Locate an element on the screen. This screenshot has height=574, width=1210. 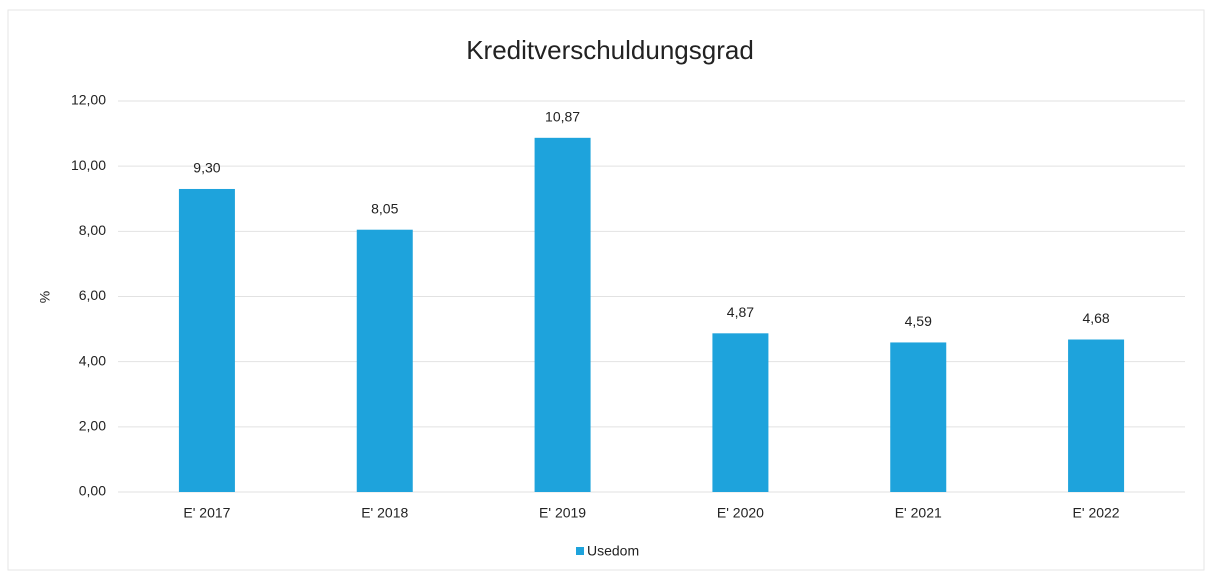
data-label: 4,87 is located at coordinates (740, 312).